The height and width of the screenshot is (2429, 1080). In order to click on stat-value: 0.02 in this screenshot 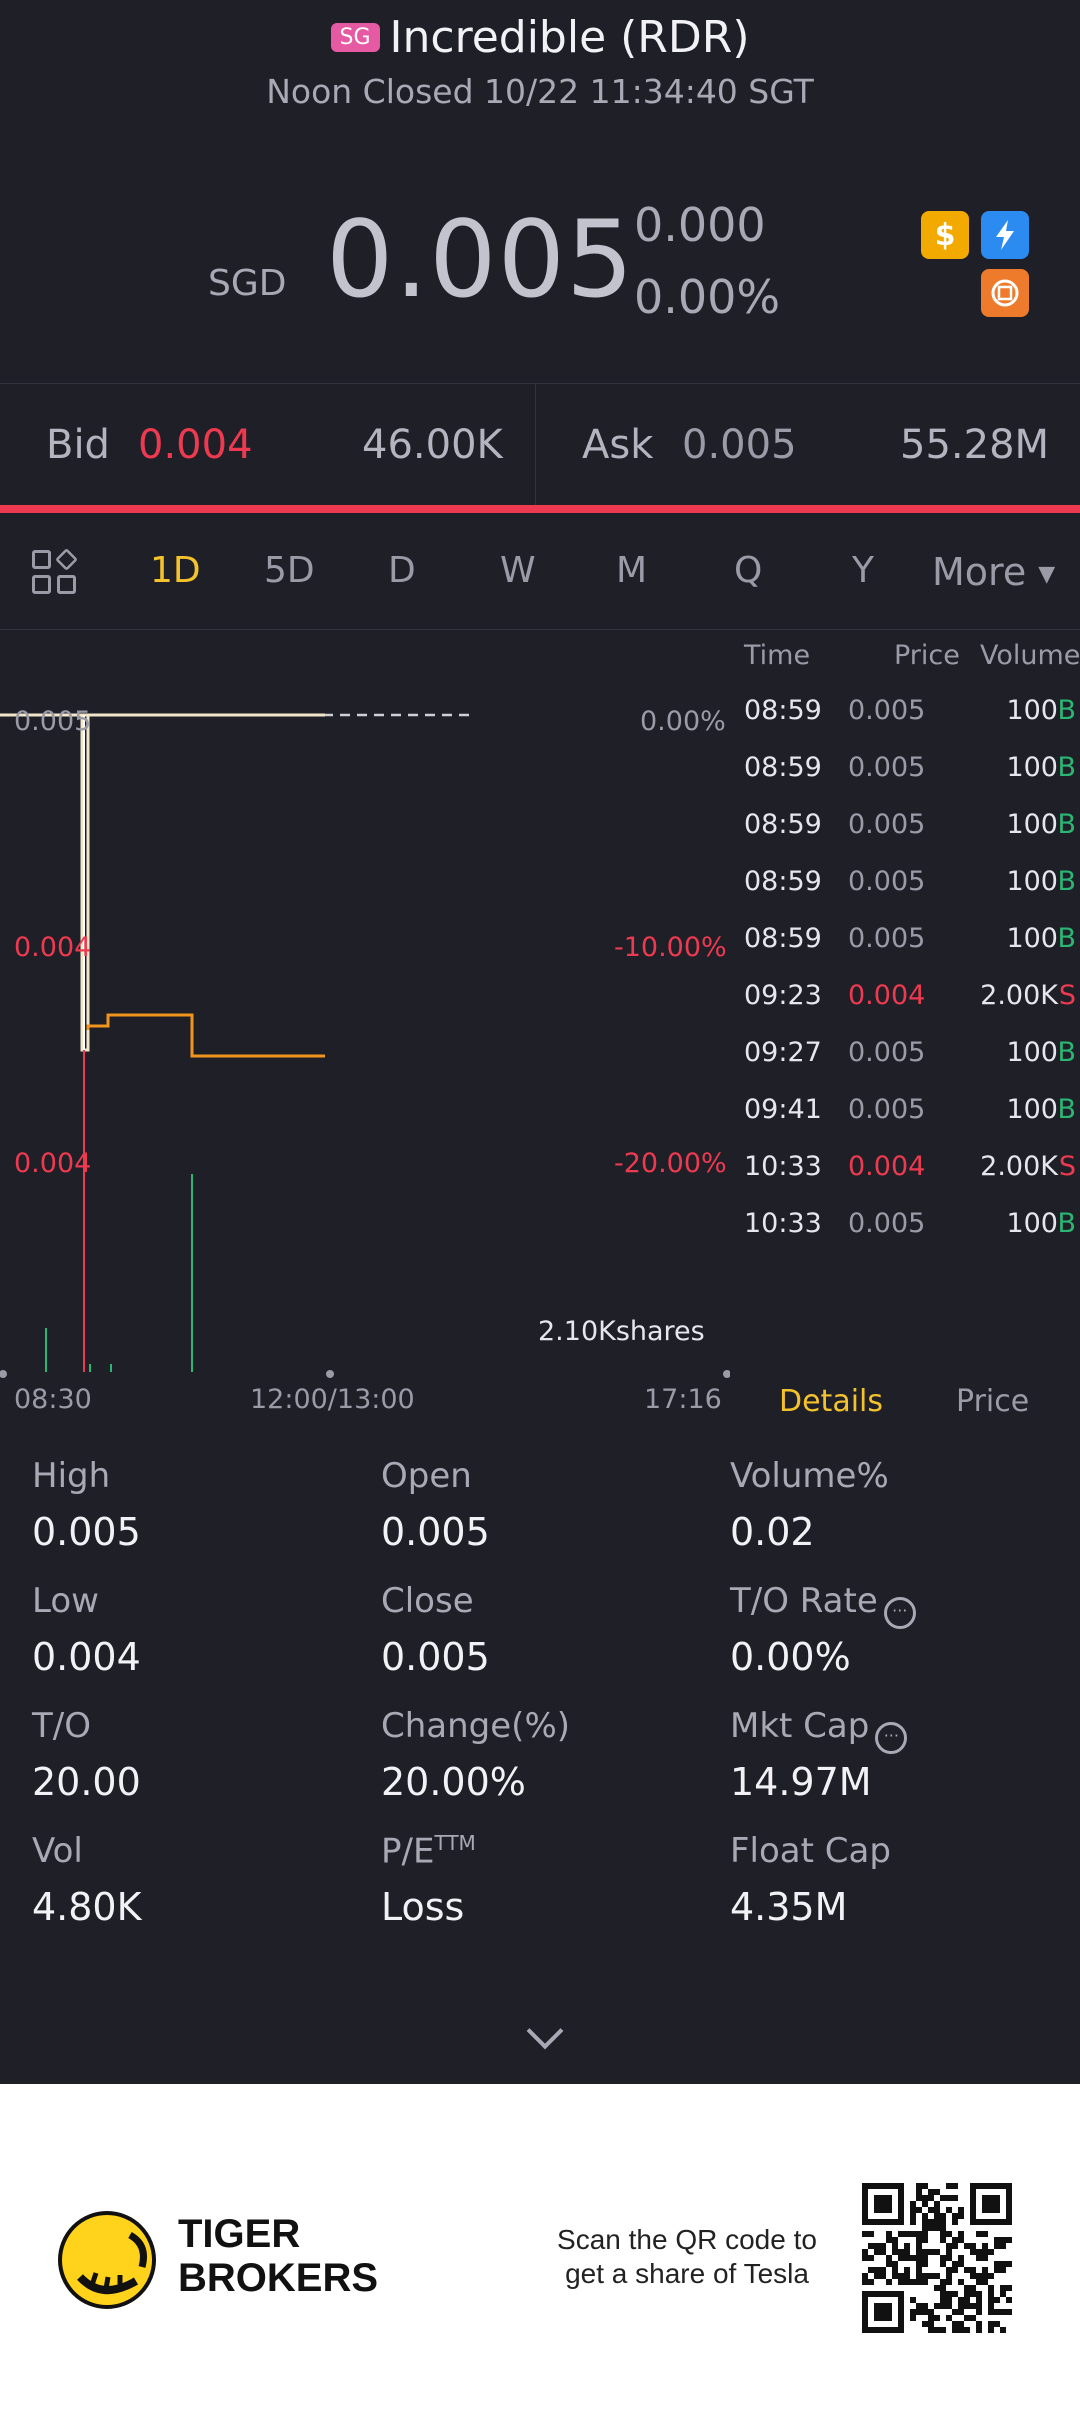, I will do `click(772, 1532)`.